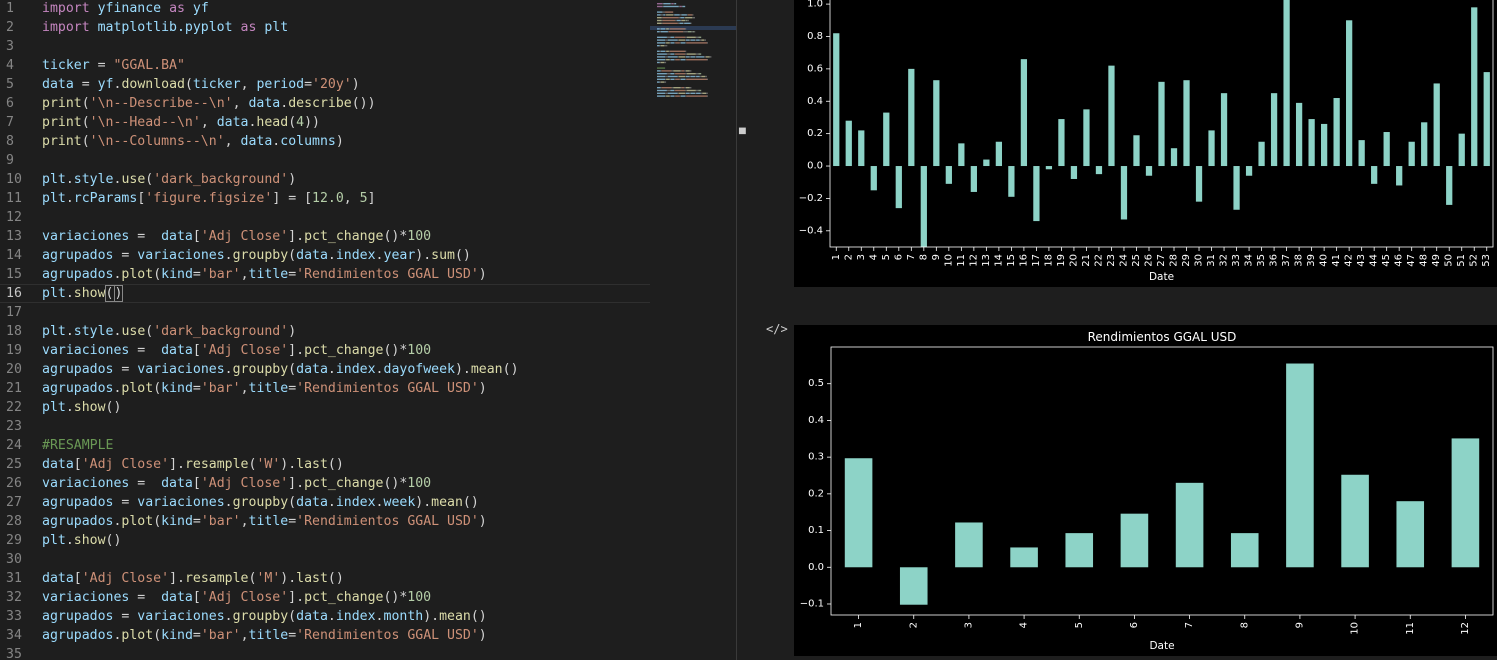  What do you see at coordinates (244, 521) in the screenshot?
I see `code-token: ,` at bounding box center [244, 521].